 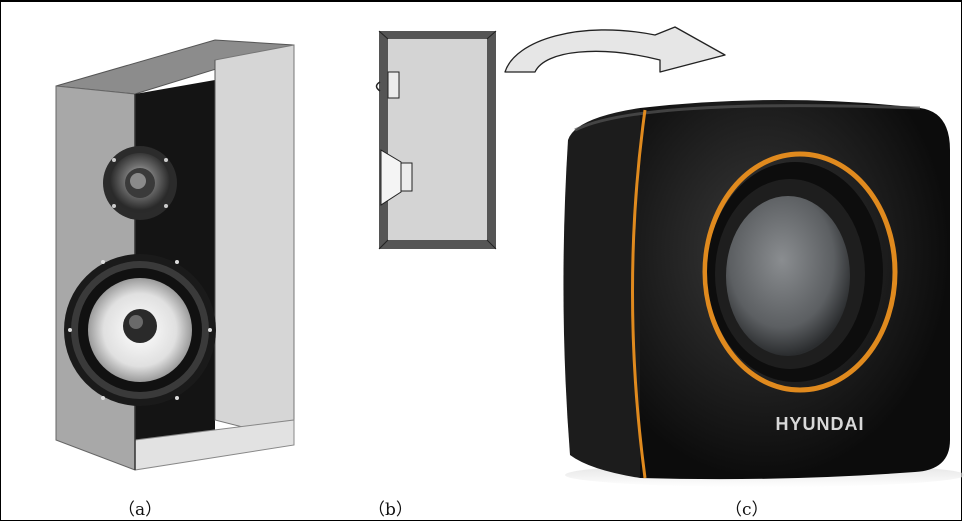 What do you see at coordinates (819, 424) in the screenshot?
I see `brand-label: HYUNDAI` at bounding box center [819, 424].